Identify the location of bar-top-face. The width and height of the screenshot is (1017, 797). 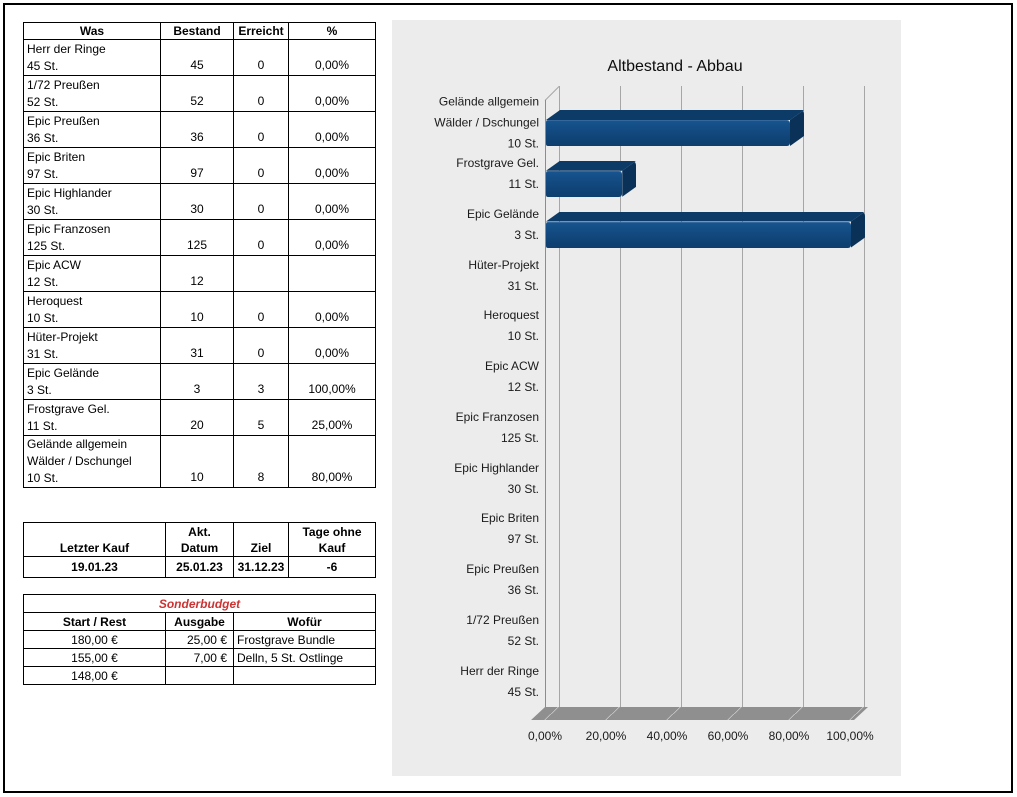
(591, 166).